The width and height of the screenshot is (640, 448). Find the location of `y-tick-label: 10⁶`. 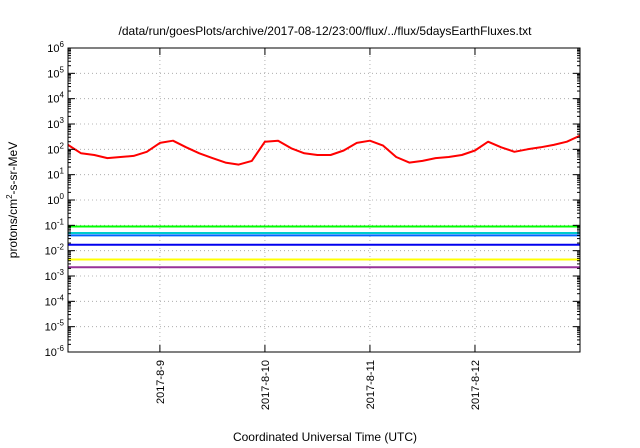

y-tick-label: 10⁶ is located at coordinates (55, 47).